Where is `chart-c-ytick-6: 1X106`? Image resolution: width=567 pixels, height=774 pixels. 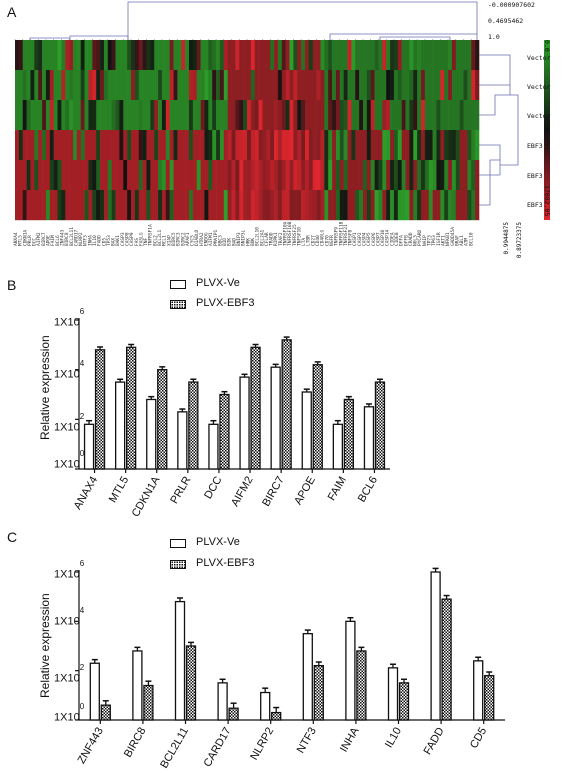 chart-c-ytick-6: 1X106 is located at coordinates (69, 570).